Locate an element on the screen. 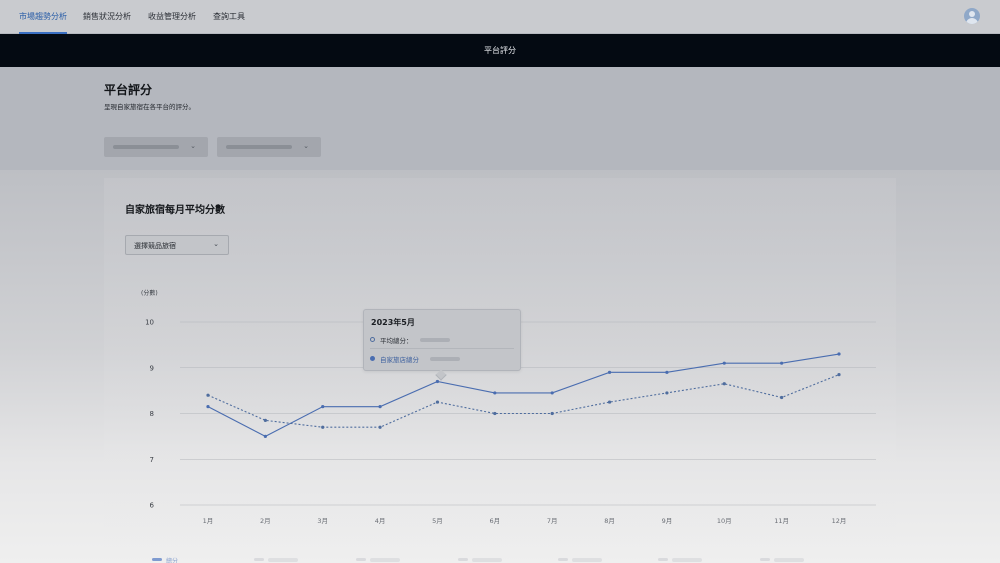 The height and width of the screenshot is (563, 1000). x-tick-label: 6月 is located at coordinates (494, 521).